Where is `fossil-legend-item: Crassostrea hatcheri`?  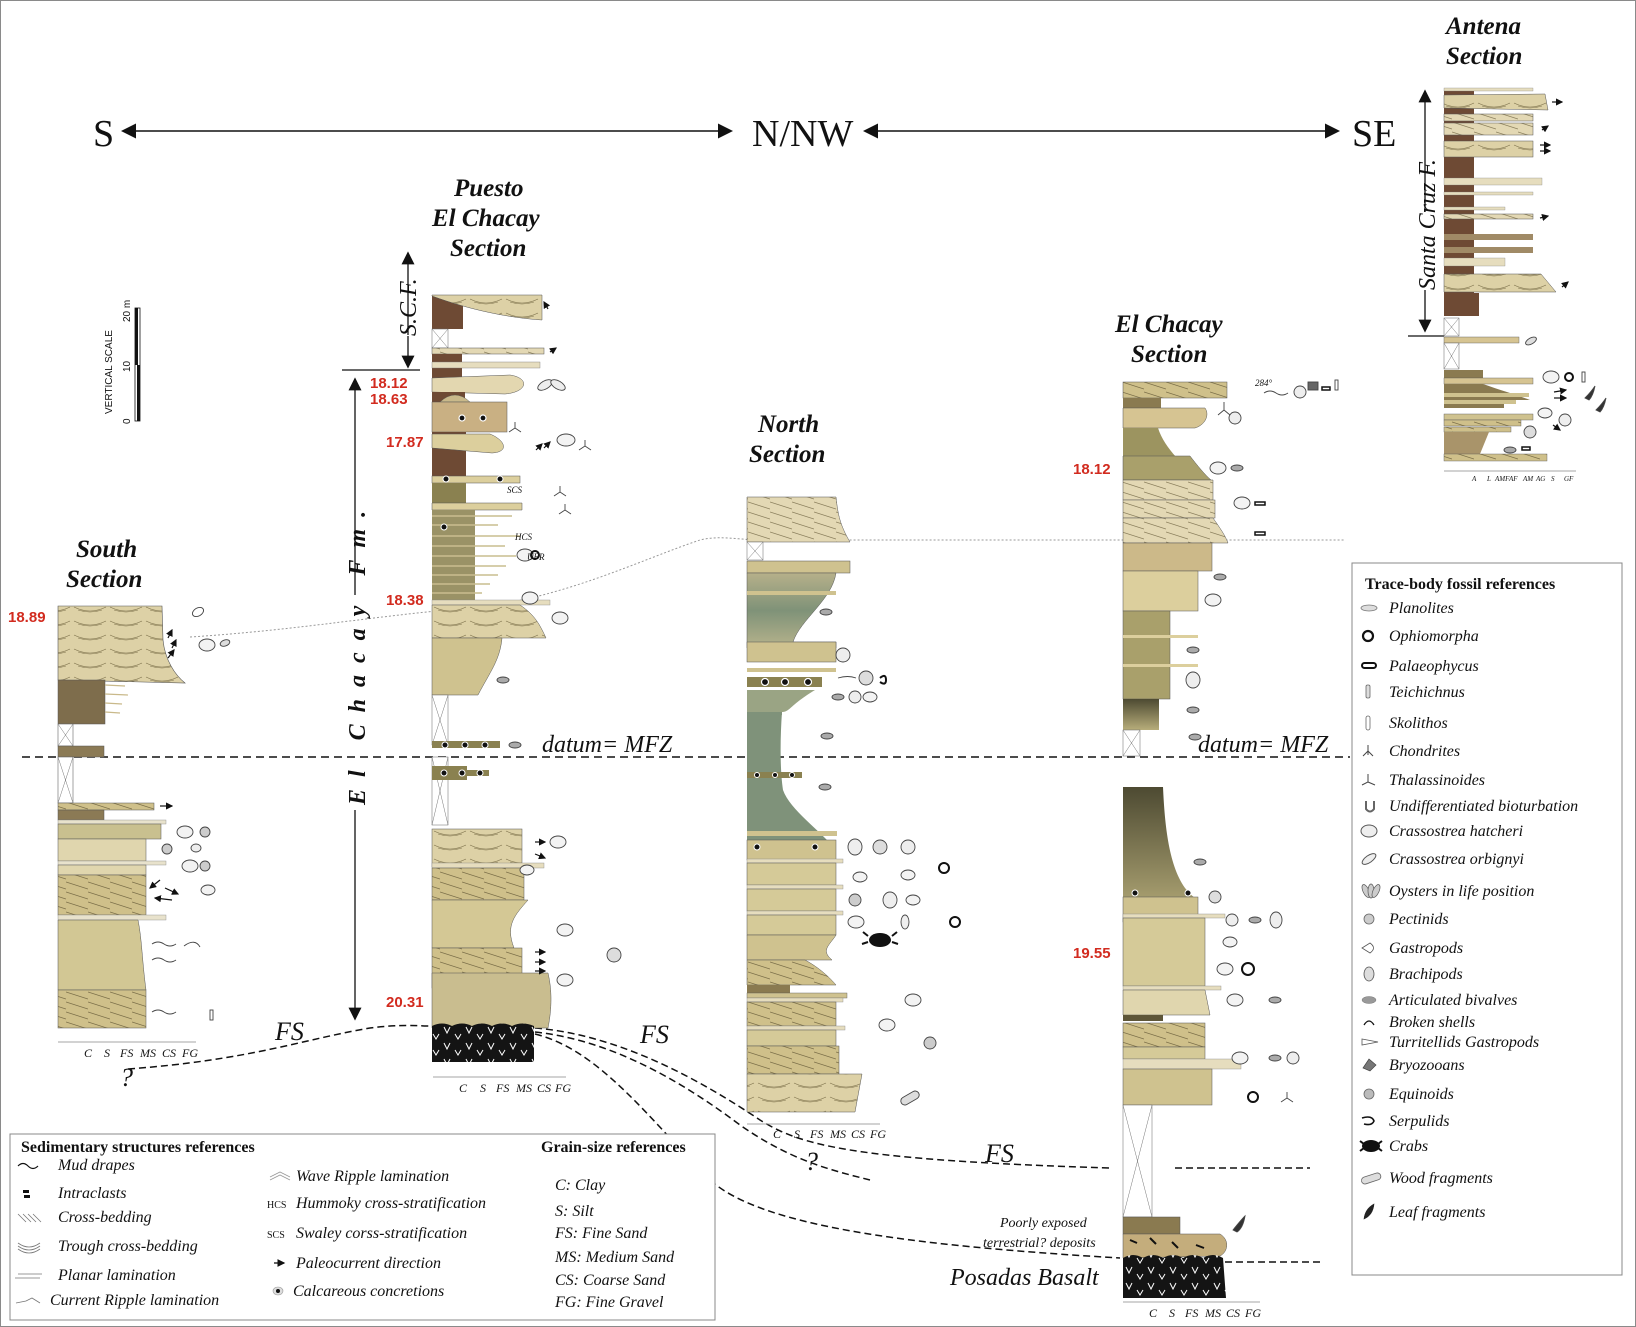
fossil-legend-item: Crassostrea hatcheri is located at coordinates (1441, 831).